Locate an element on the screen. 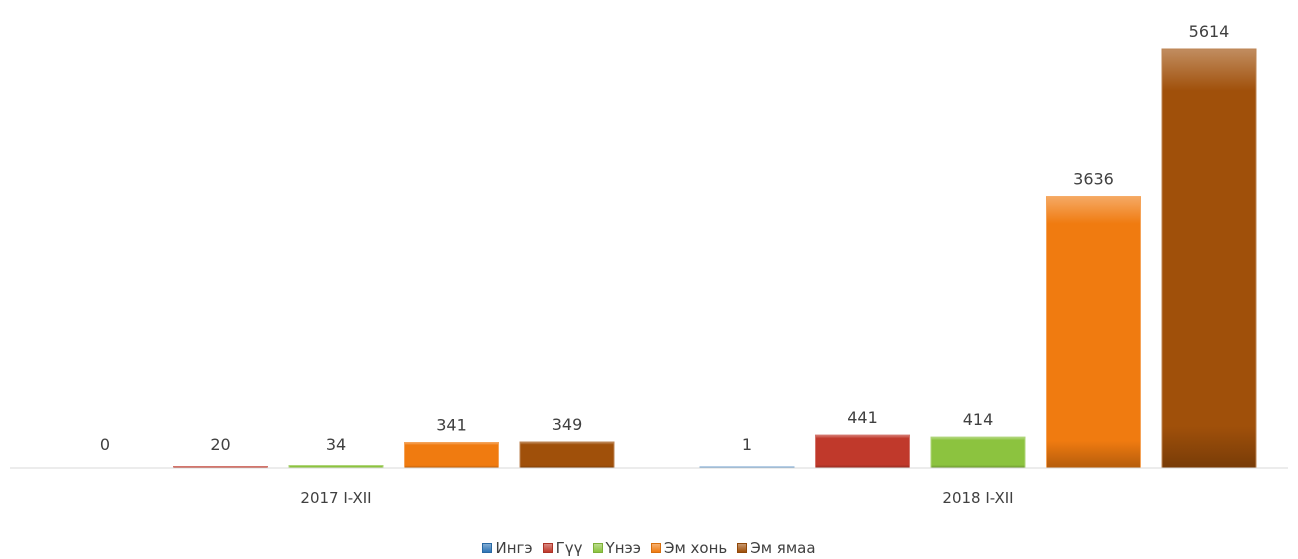 This screenshot has width=1298, height=559. legend-item-2: Үнээ is located at coordinates (616, 548).